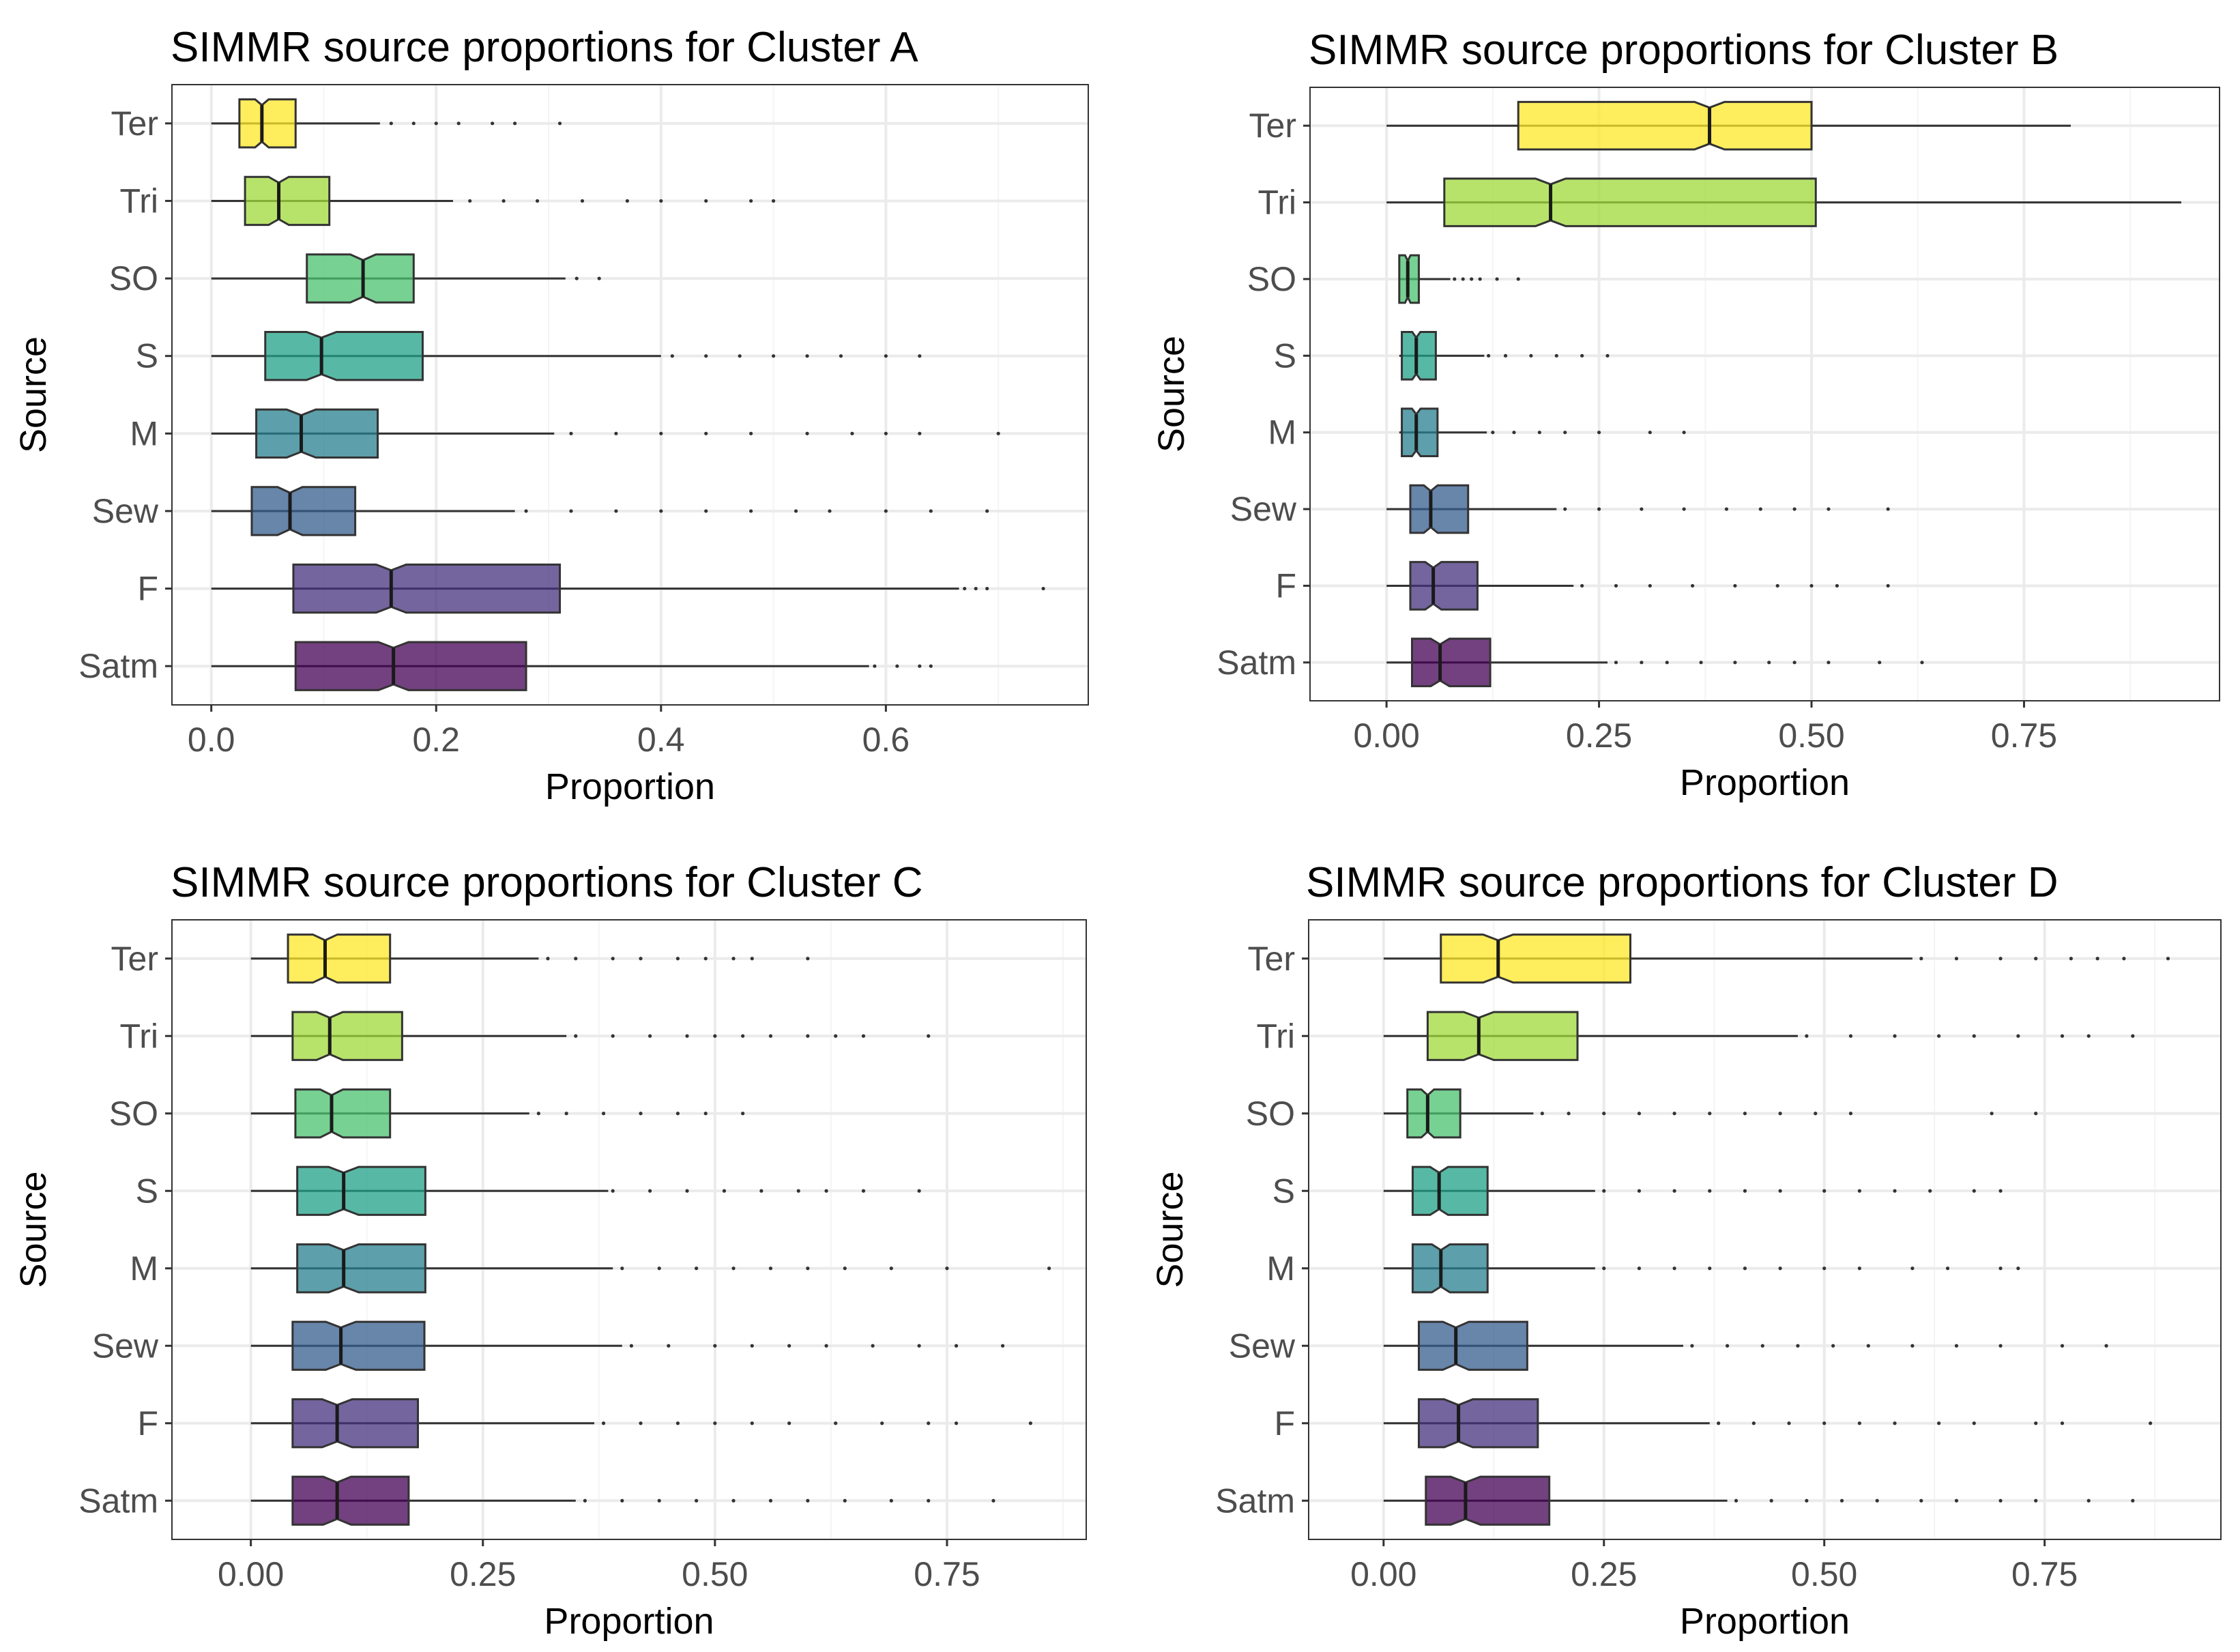  What do you see at coordinates (547, 882) in the screenshot?
I see `panel-title: SIMMR source proportions for Cluster C` at bounding box center [547, 882].